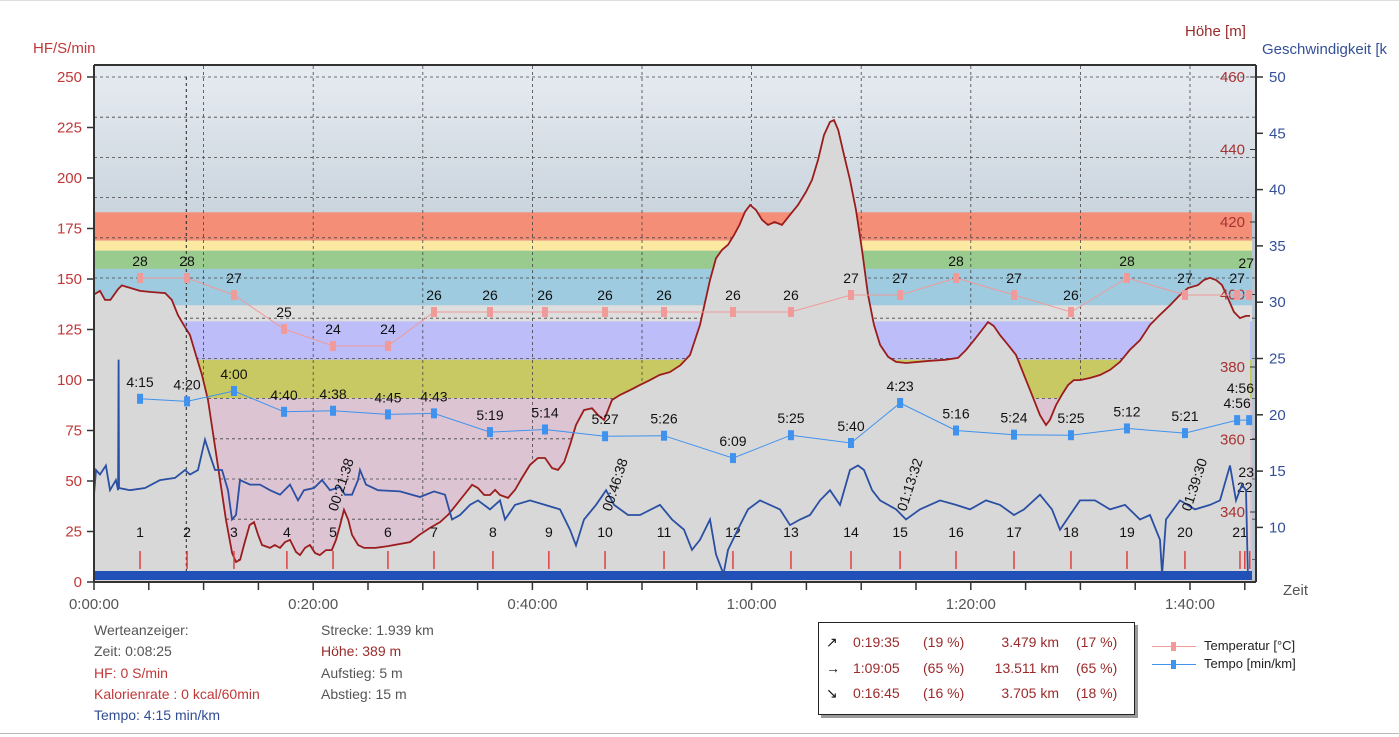 The height and width of the screenshot is (737, 1399). Describe the element at coordinates (1030, 642) in the screenshot. I see `stats-dist: 3.479 km` at that location.